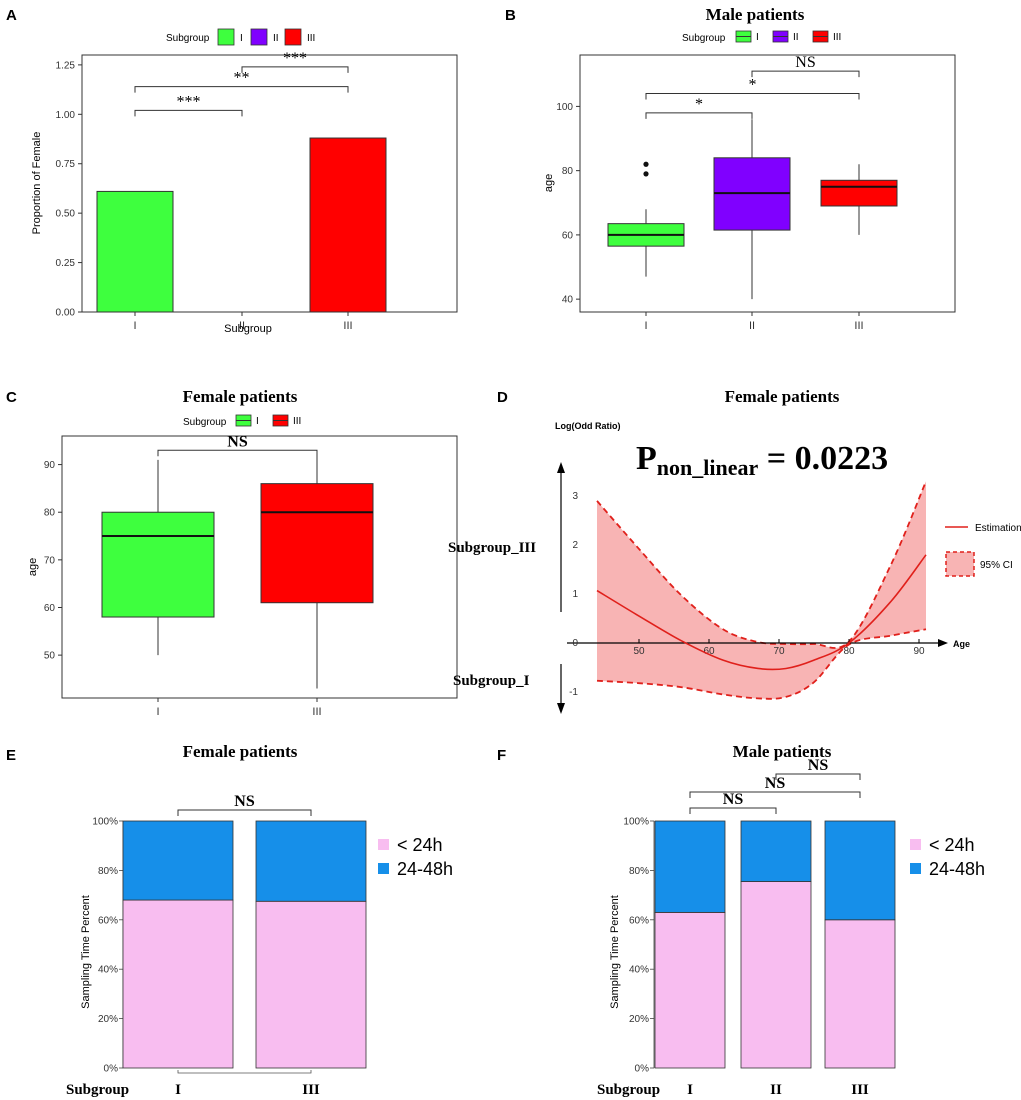 The image size is (1021, 1100). What do you see at coordinates (805, 62) in the screenshot?
I see `panel-b-sig-label: NS` at bounding box center [805, 62].